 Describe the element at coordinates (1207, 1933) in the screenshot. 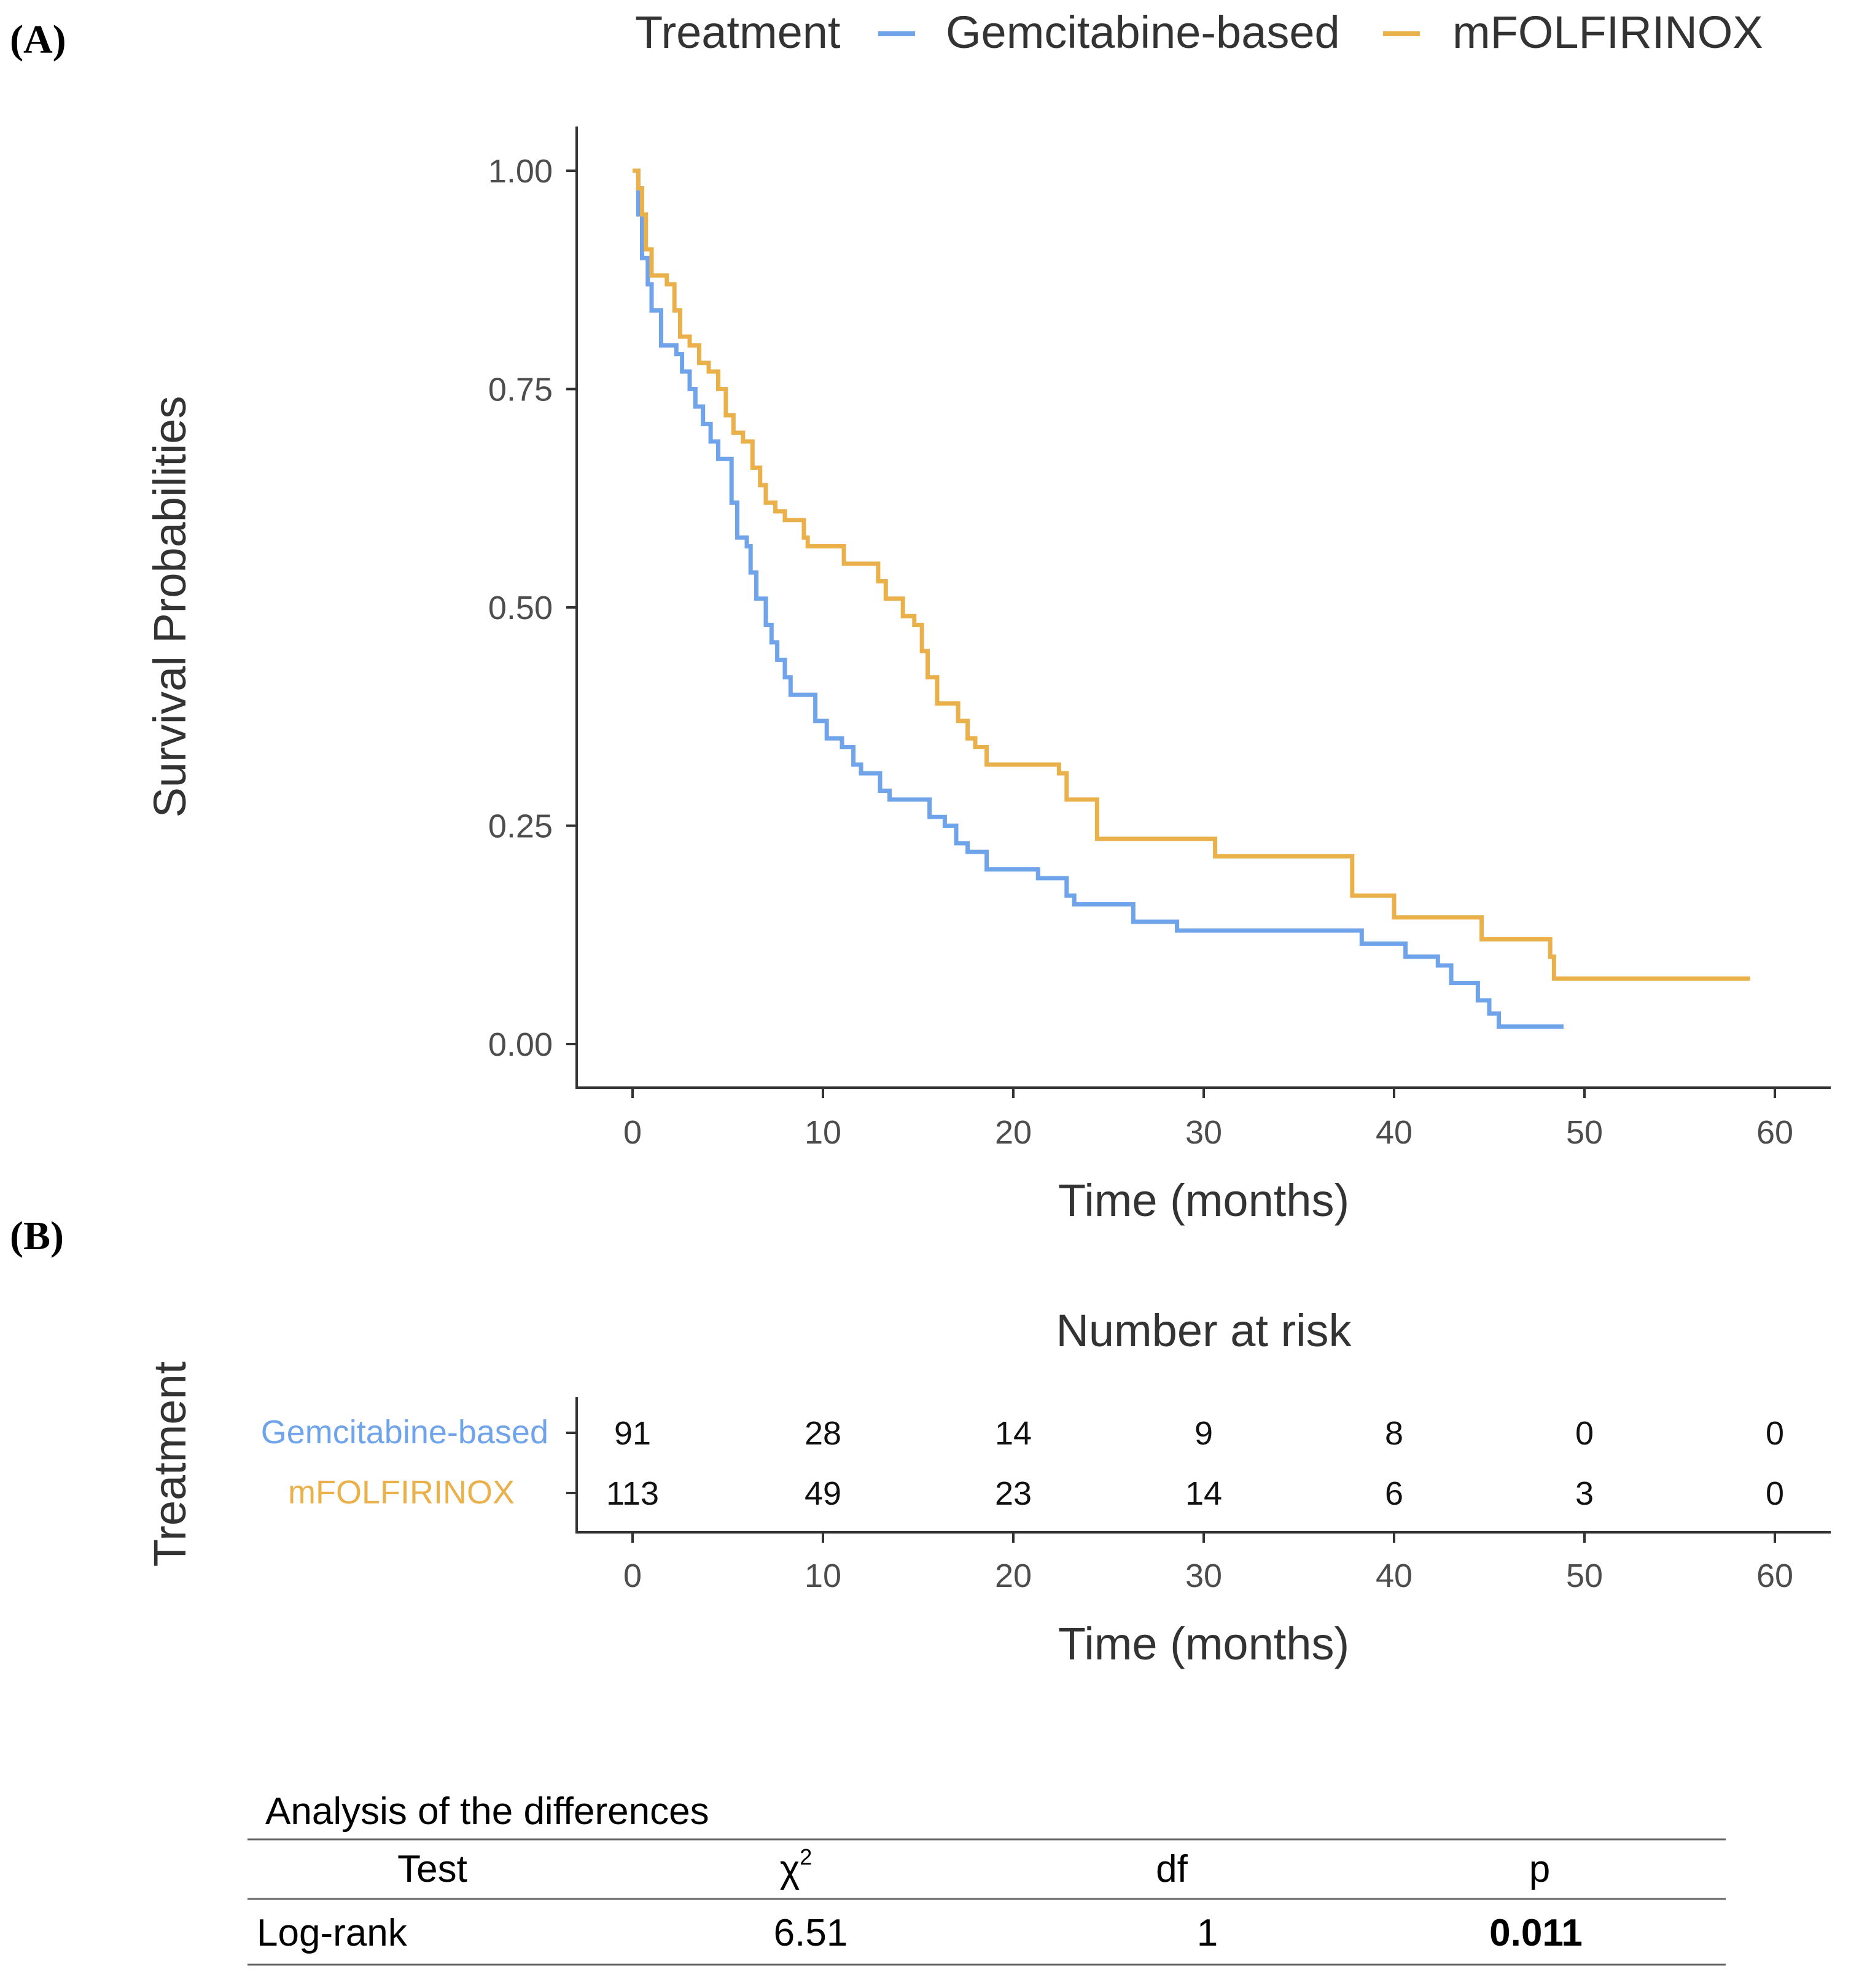

I see `cell-df: 1` at that location.